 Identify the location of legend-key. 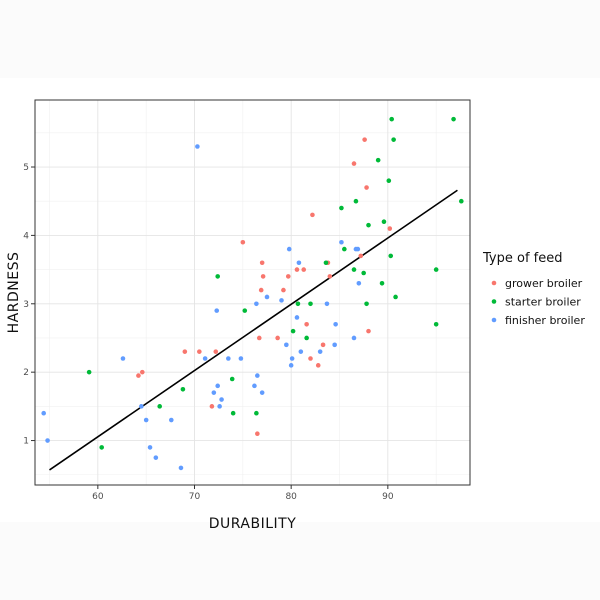
(494, 301).